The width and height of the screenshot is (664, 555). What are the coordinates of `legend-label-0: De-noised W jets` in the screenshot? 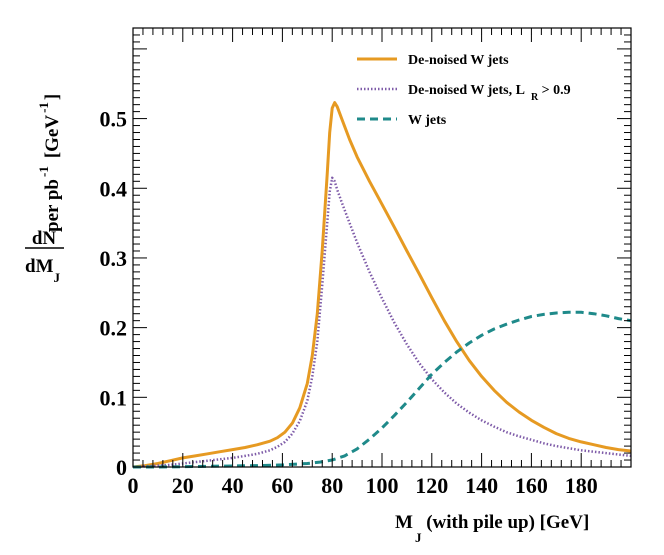 It's located at (458, 60).